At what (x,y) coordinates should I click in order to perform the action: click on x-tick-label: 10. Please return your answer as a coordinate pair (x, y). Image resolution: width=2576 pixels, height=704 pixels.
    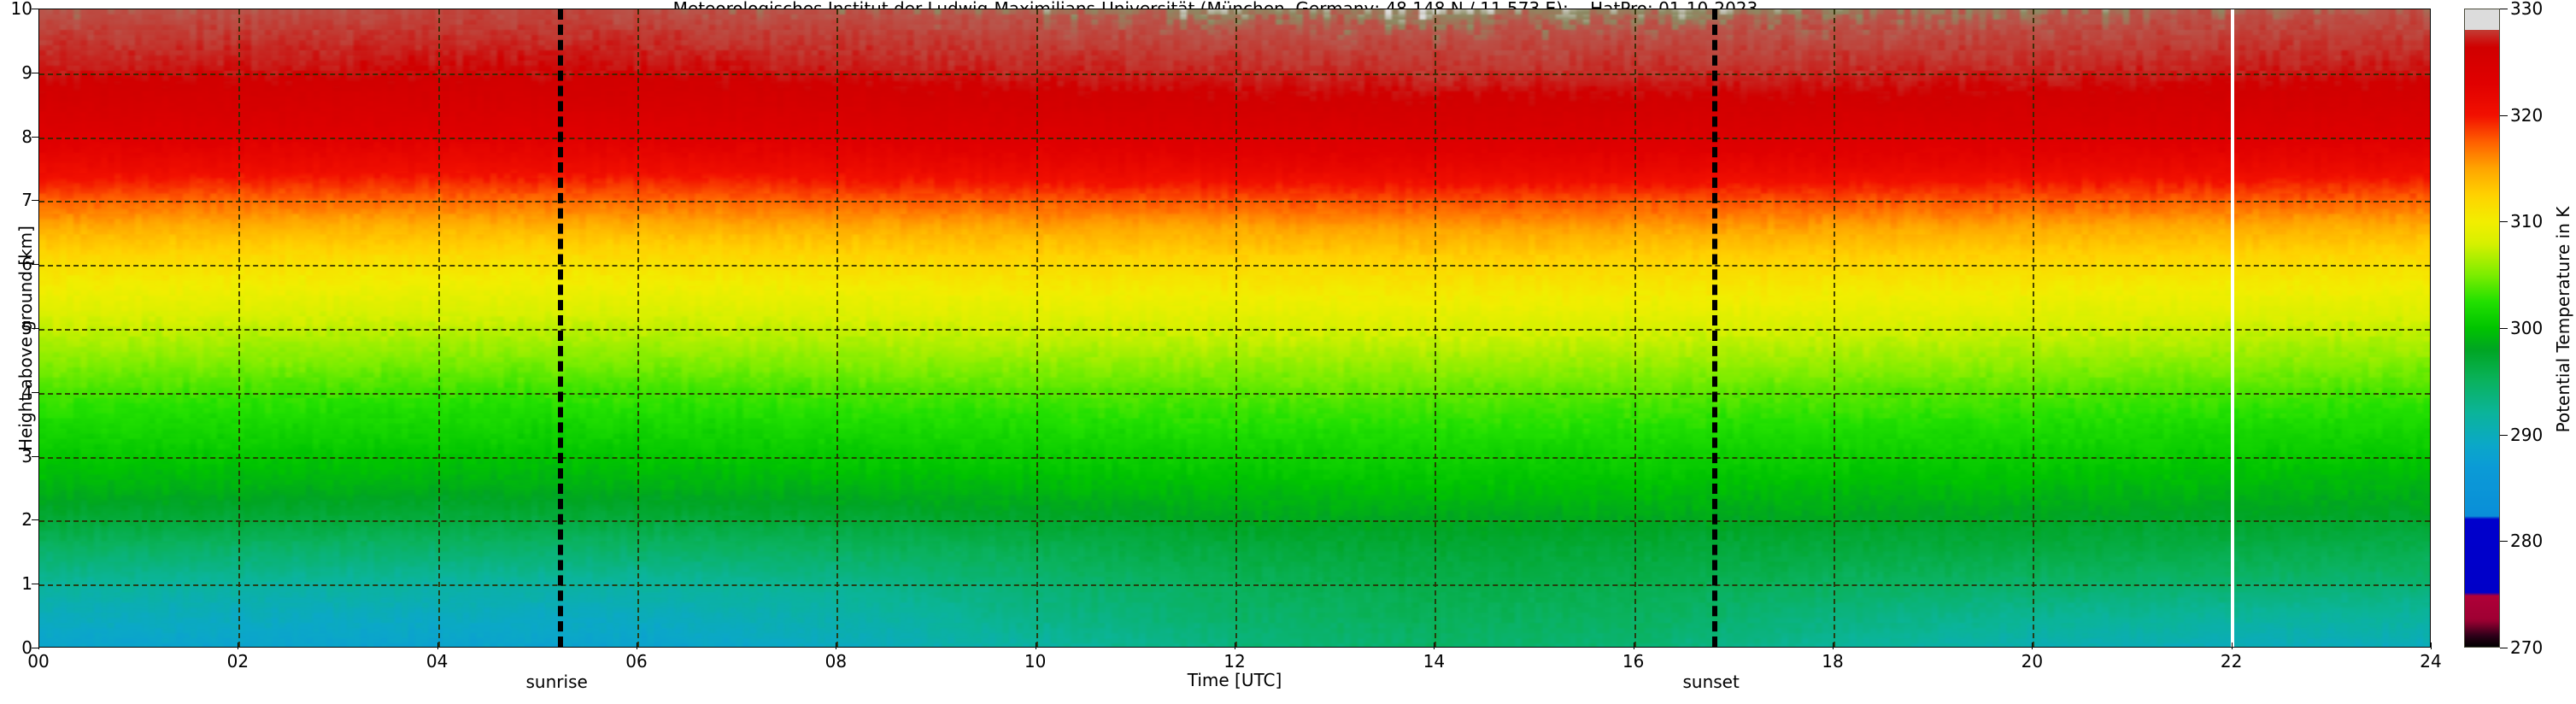
    Looking at the image, I should click on (1035, 661).